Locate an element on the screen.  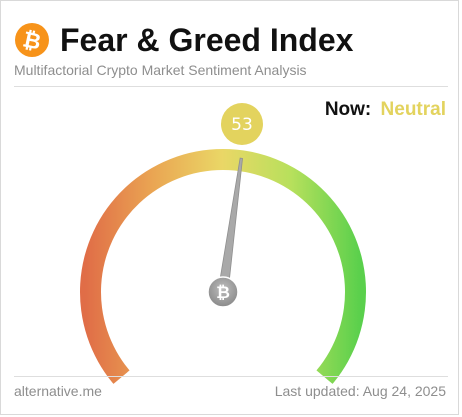
header: ₿ Fear & Greed Index is located at coordinates (183, 40).